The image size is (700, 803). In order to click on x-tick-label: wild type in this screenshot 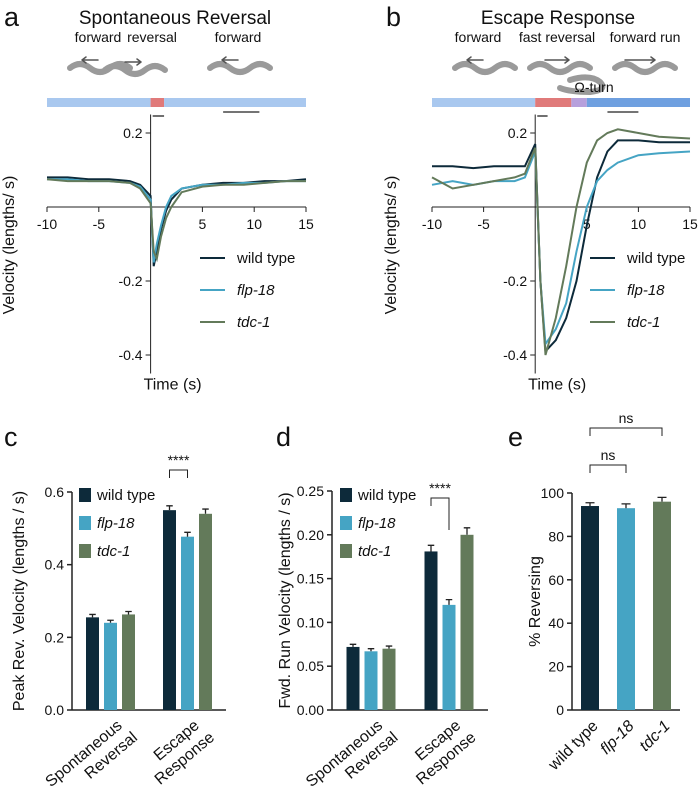, I will do `click(573, 746)`.